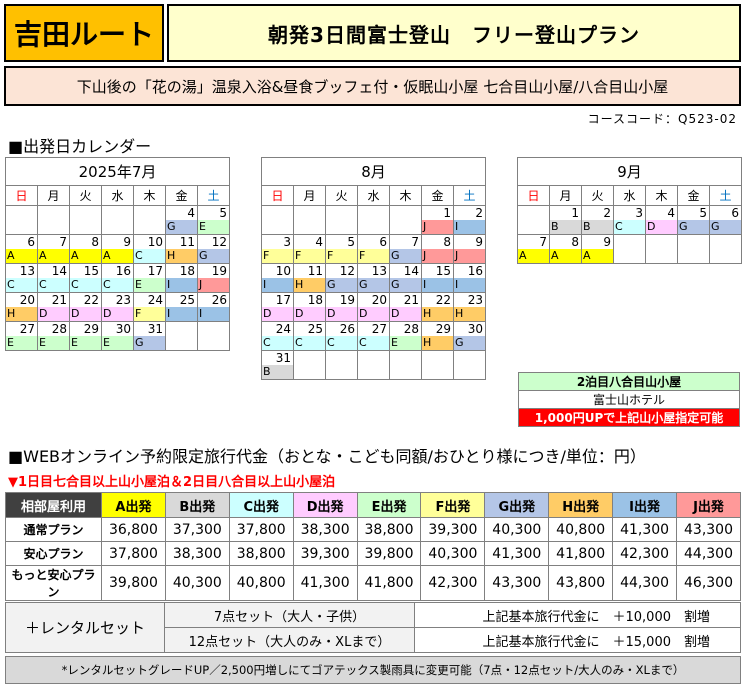  What do you see at coordinates (607, 213) in the screenshot?
I see `day-number: 2` at bounding box center [607, 213].